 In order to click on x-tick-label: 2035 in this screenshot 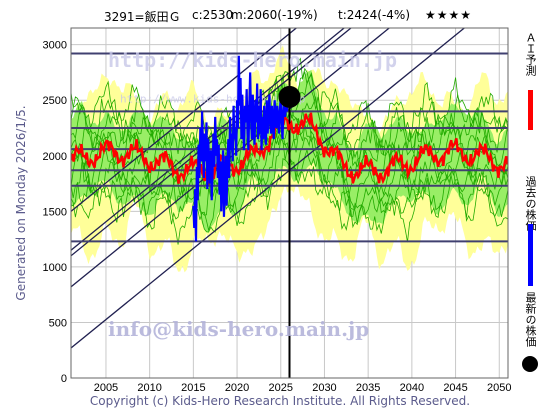, I will do `click(368, 388)`.